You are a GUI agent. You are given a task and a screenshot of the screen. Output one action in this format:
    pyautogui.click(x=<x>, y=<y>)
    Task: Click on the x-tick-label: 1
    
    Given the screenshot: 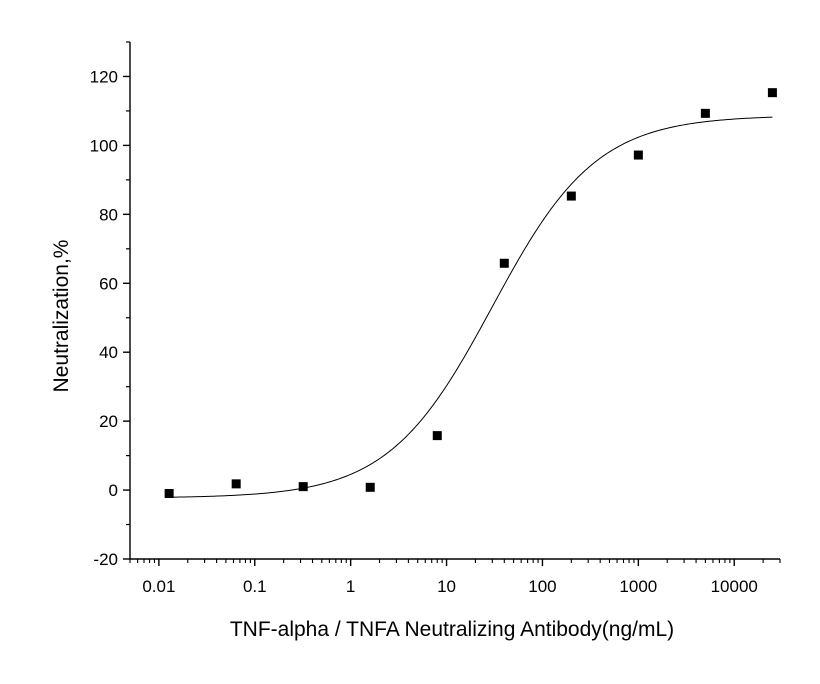 What is the action you would take?
    pyautogui.click(x=350, y=586)
    